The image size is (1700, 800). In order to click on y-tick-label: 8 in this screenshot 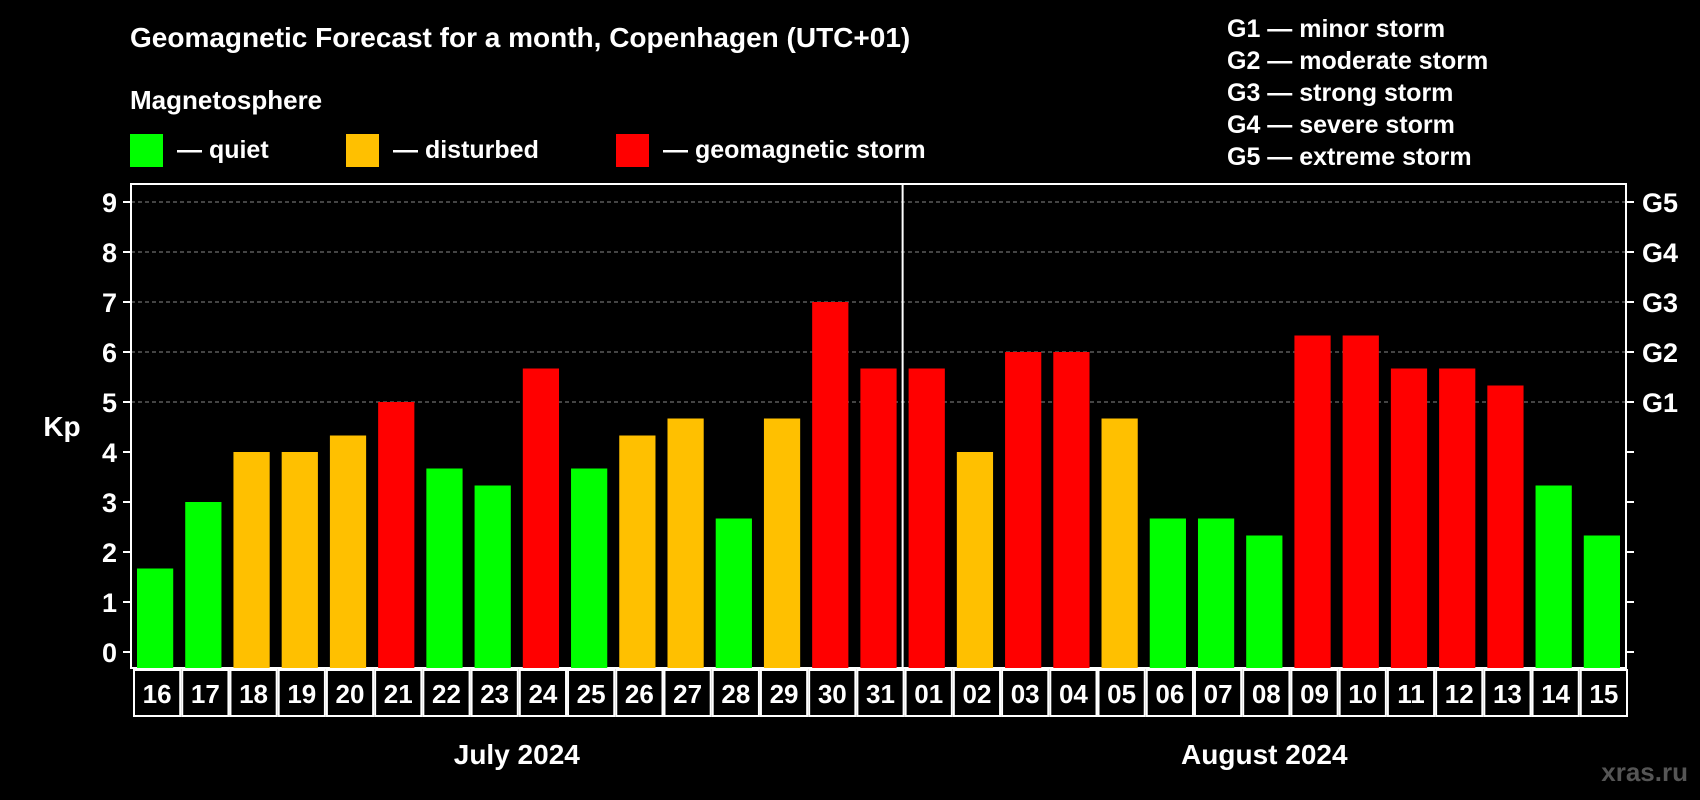, I will do `click(109, 253)`.